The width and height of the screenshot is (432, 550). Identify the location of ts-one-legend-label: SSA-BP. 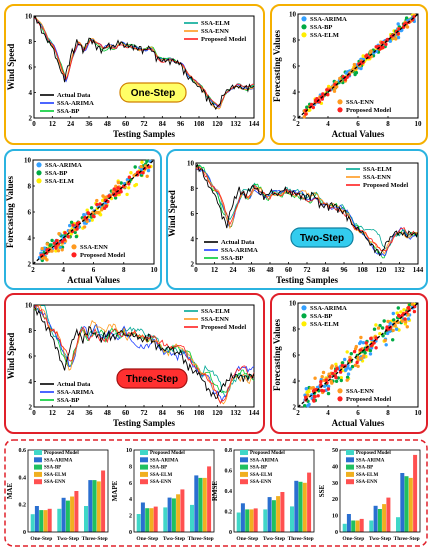
(68, 111).